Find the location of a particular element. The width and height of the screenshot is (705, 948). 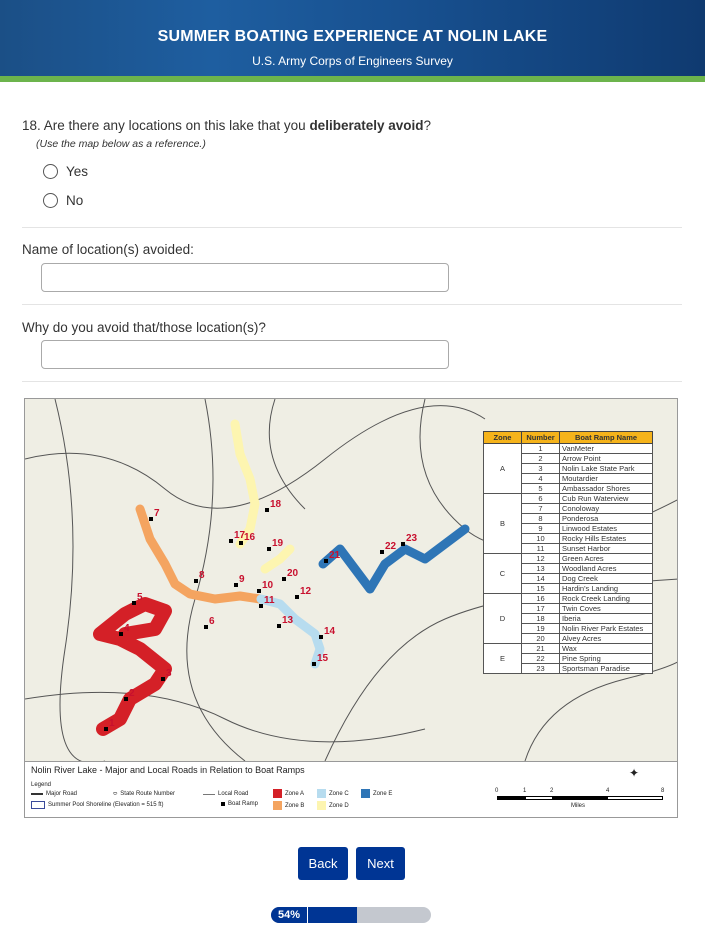

progress-fill is located at coordinates (314, 915).